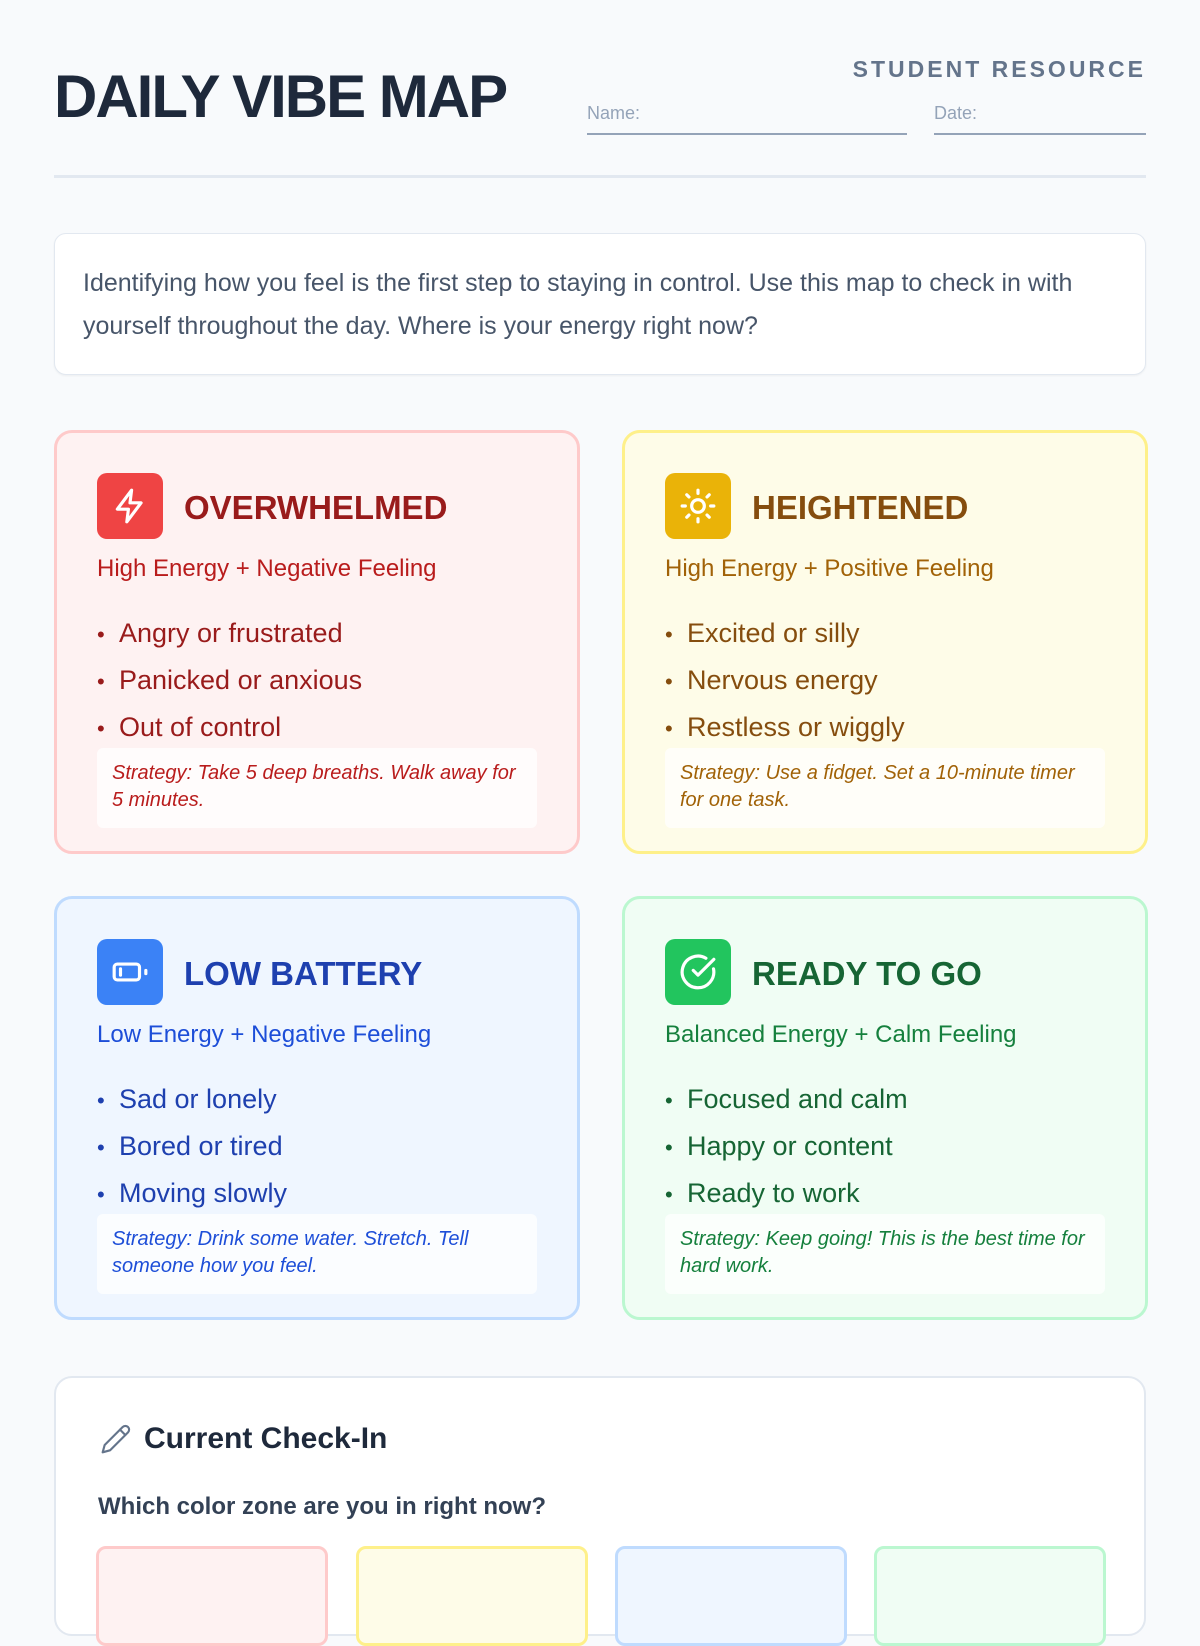 Image resolution: width=1200 pixels, height=1646 pixels. What do you see at coordinates (786, 1196) in the screenshot?
I see `list-item: Ready to work` at bounding box center [786, 1196].